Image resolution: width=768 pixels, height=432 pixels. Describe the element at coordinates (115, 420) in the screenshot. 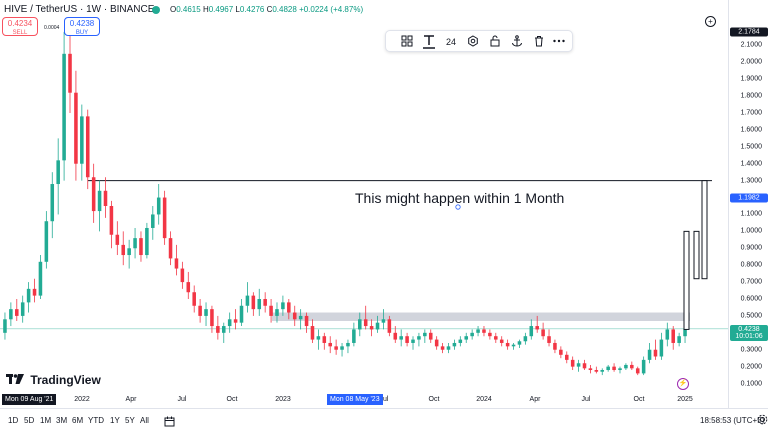

I see `range-1y: 1Y` at that location.